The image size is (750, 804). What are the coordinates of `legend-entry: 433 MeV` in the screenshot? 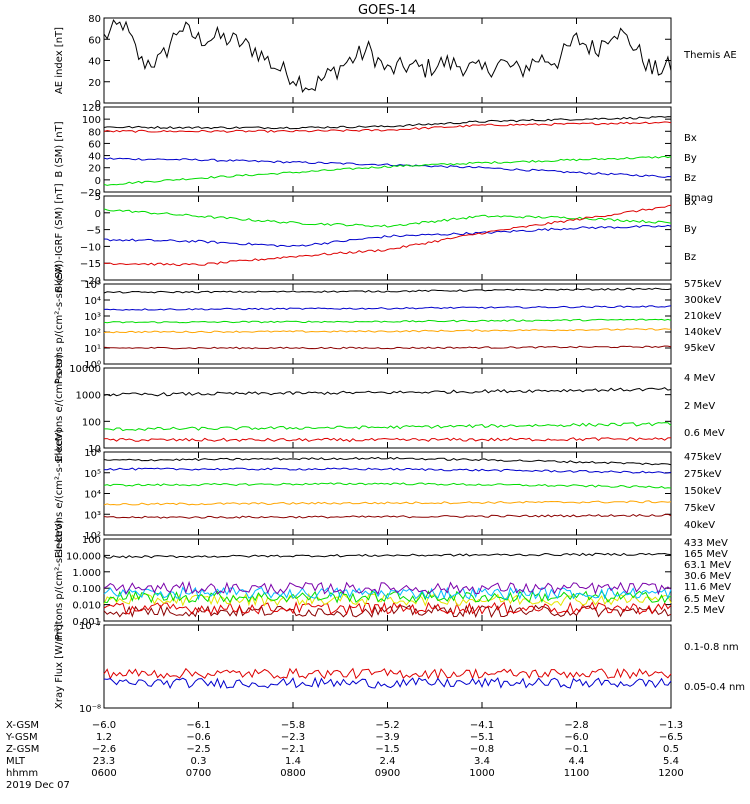 It's located at (706, 543).